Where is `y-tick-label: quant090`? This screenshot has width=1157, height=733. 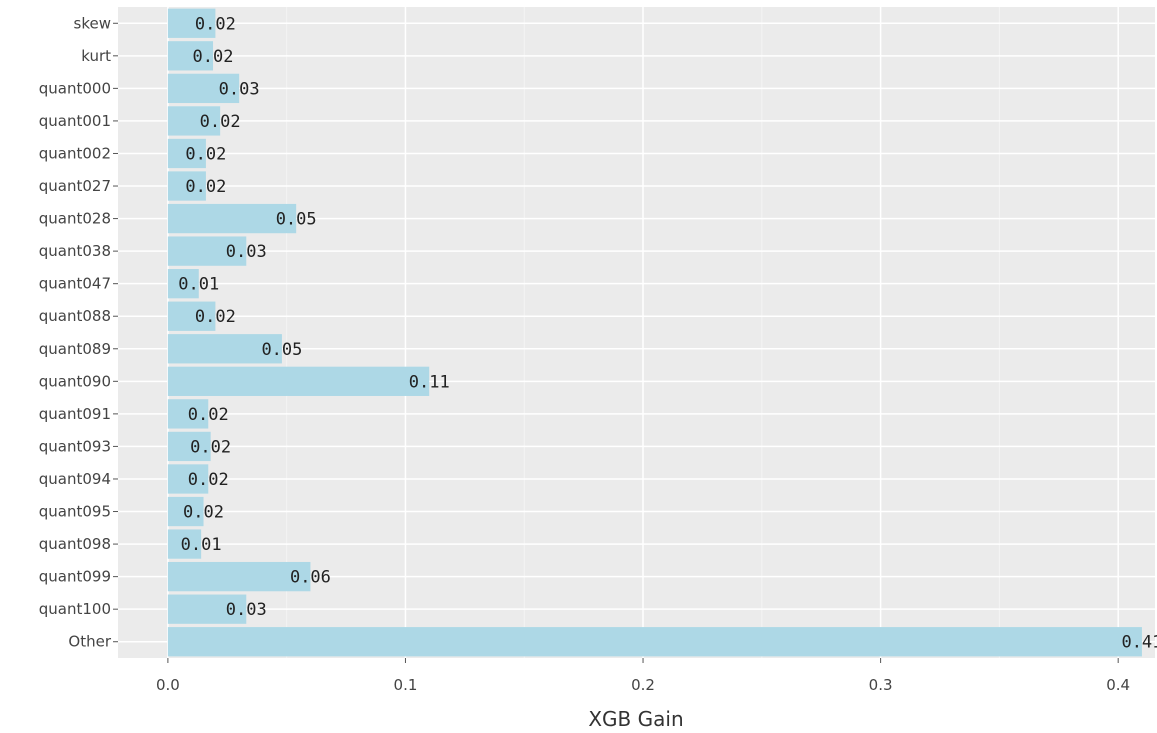 y-tick-label: quant090 is located at coordinates (75, 381).